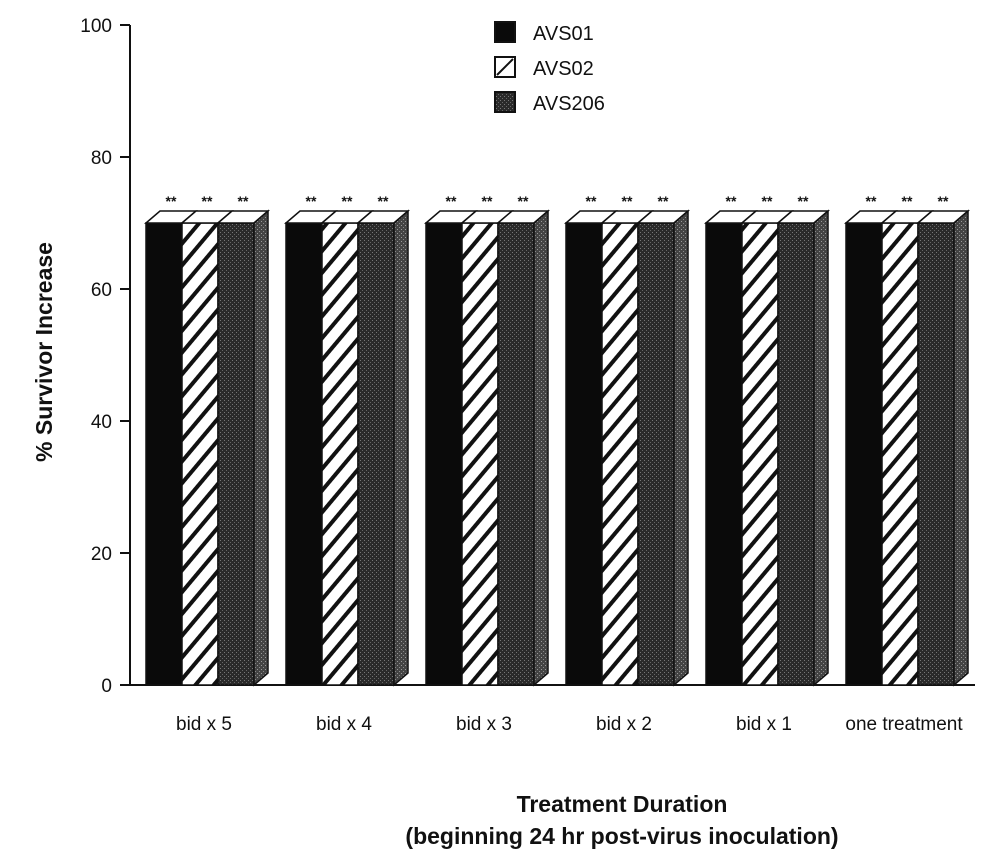 This screenshot has height=860, width=991. Describe the element at coordinates (624, 724) in the screenshot. I see `category-label: bid x 2` at that location.